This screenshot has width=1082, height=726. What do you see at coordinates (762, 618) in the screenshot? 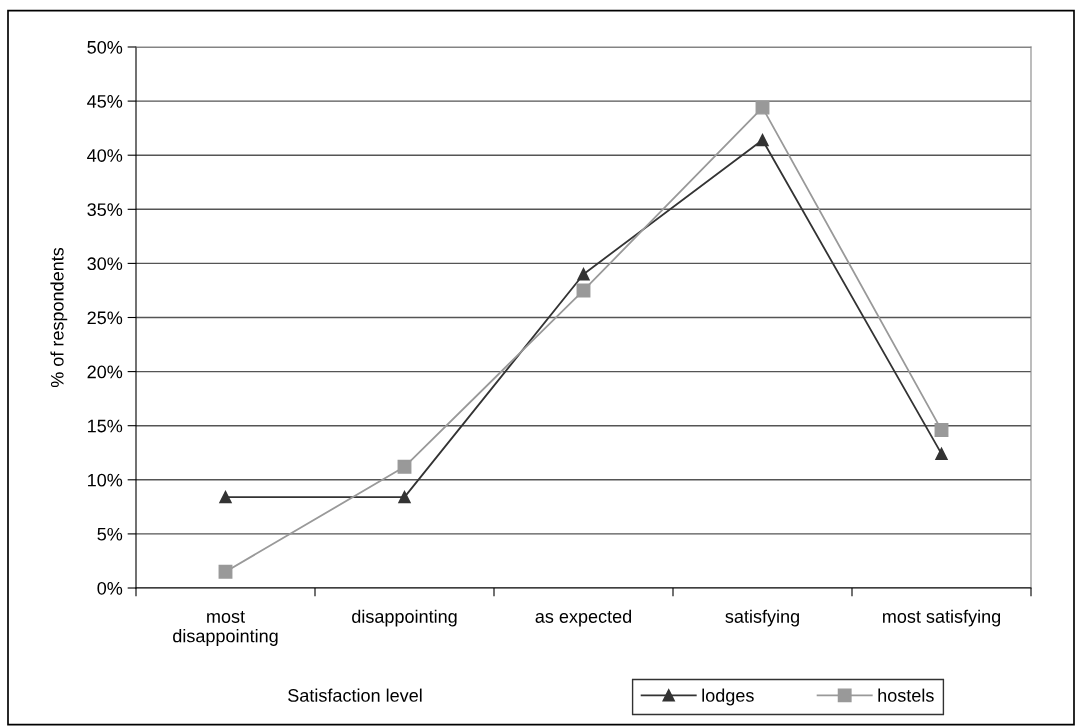
I see `x-tick-label: satisfying` at bounding box center [762, 618].